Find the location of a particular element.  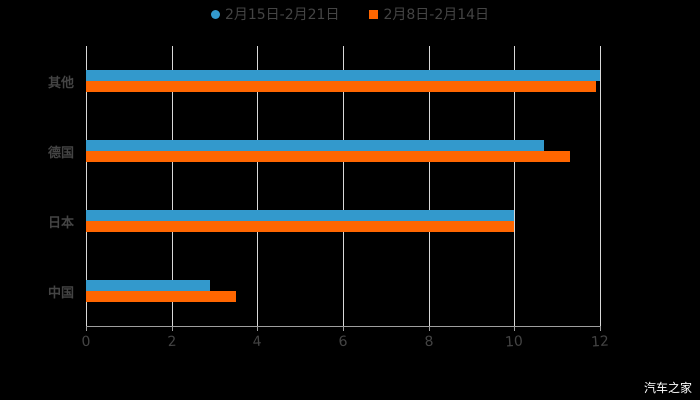

legend-label-series-1: 2月15日-2月21日 is located at coordinates (282, 15).